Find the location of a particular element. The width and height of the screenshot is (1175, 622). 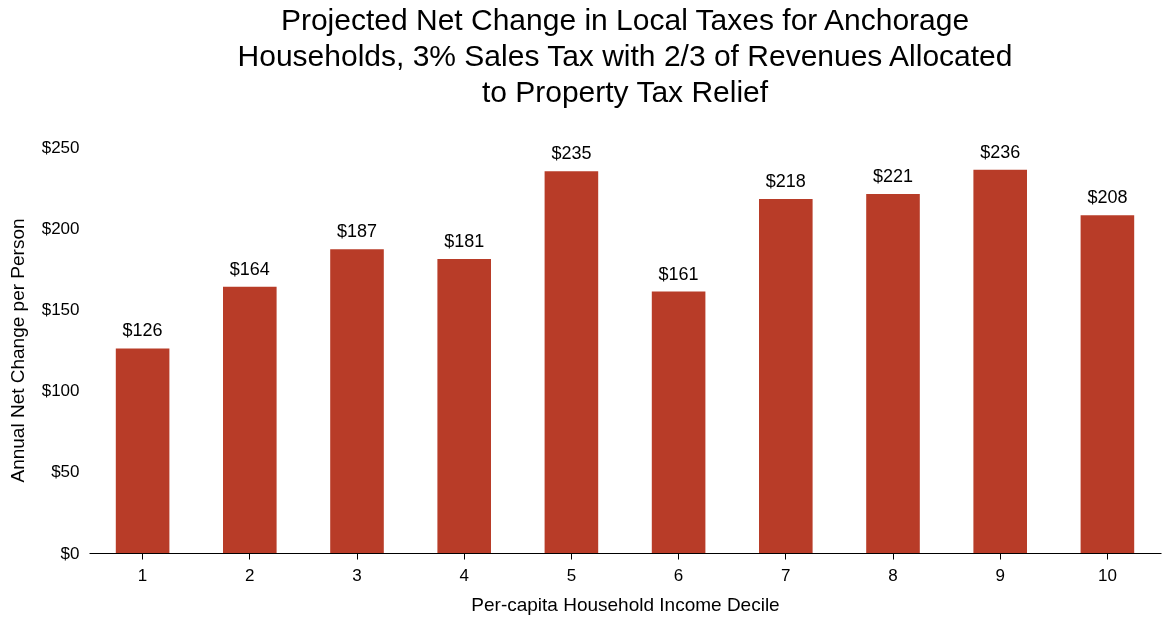

data-label: $161 is located at coordinates (678, 273).